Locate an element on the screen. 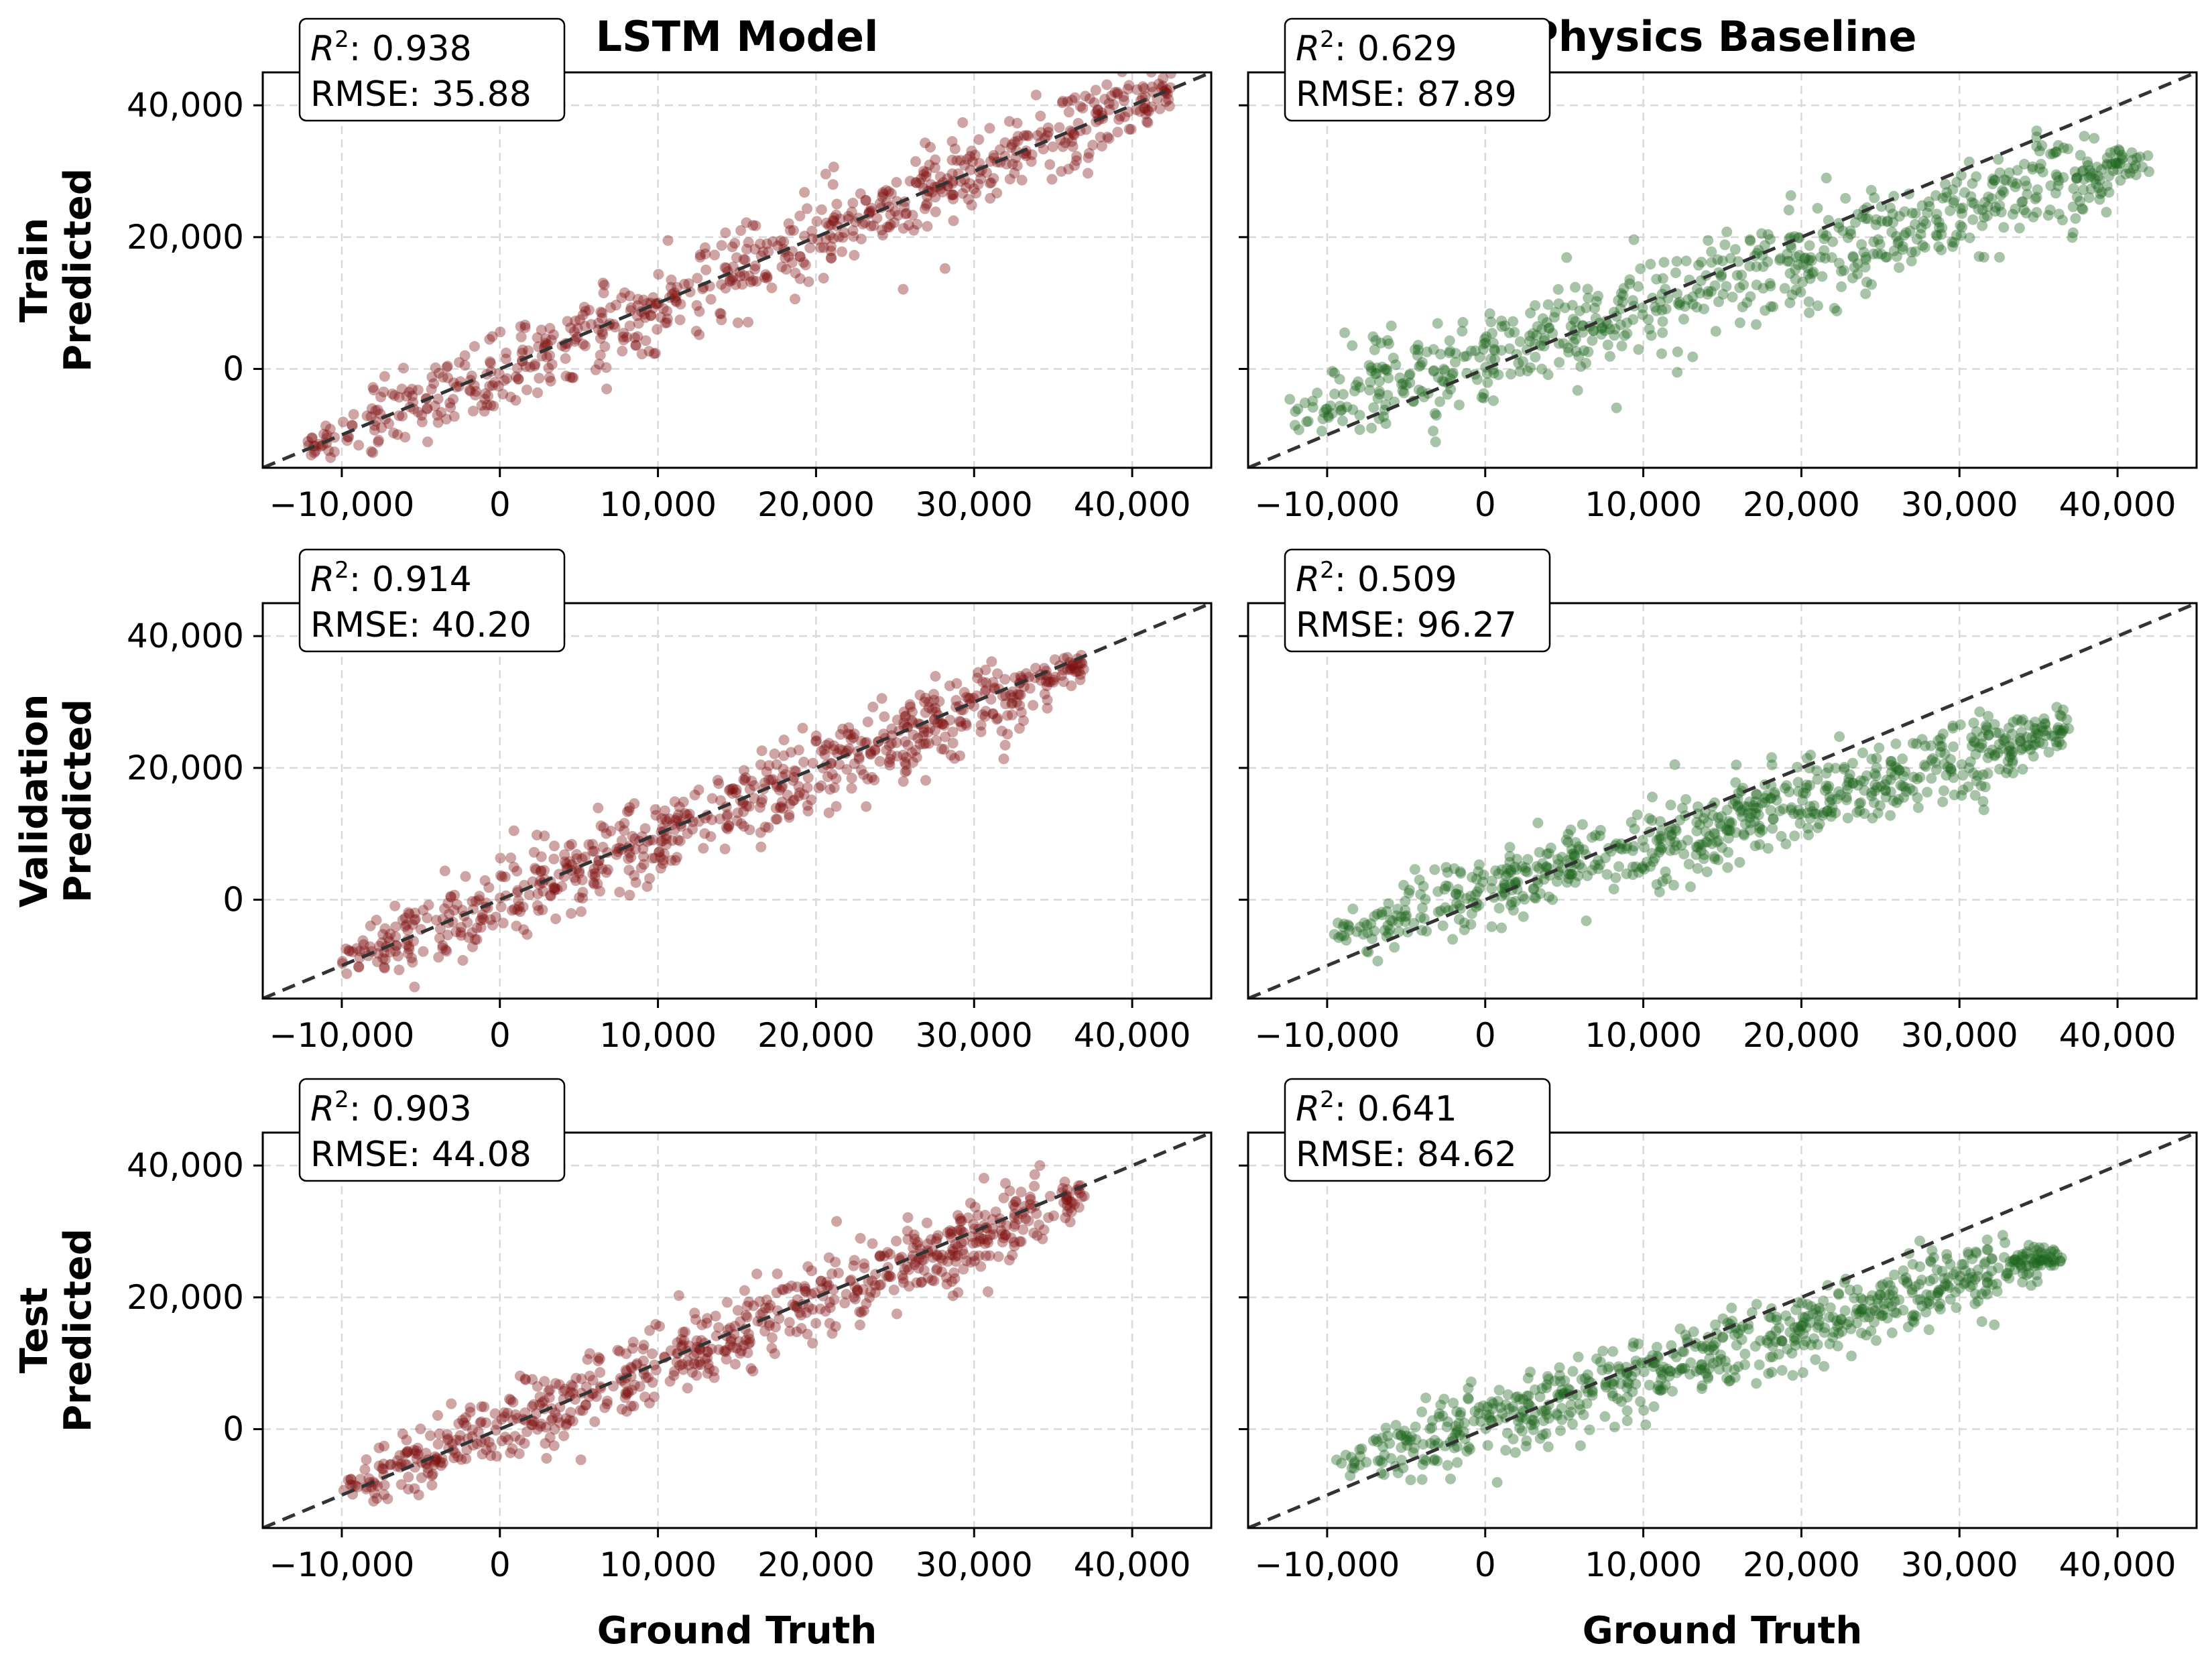 This screenshot has height=1656, width=2212. x-axis-label: Ground Truth is located at coordinates (1723, 1631).